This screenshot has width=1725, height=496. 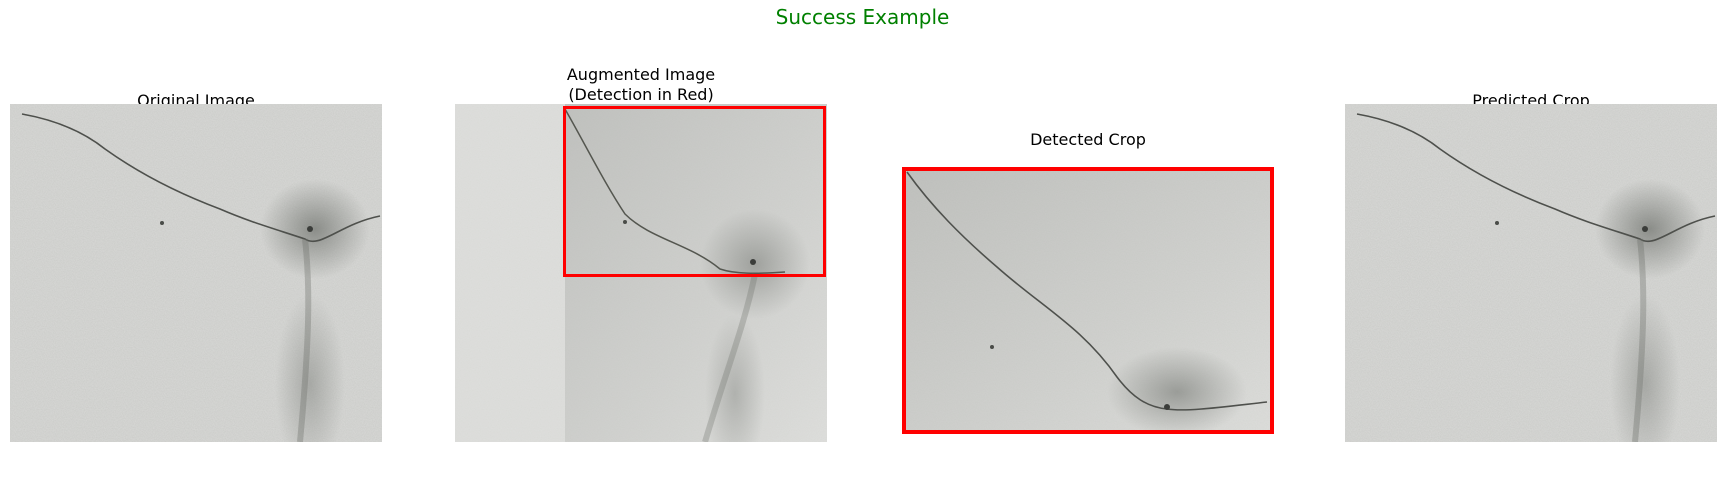 I want to click on detection-box, so click(x=694, y=191).